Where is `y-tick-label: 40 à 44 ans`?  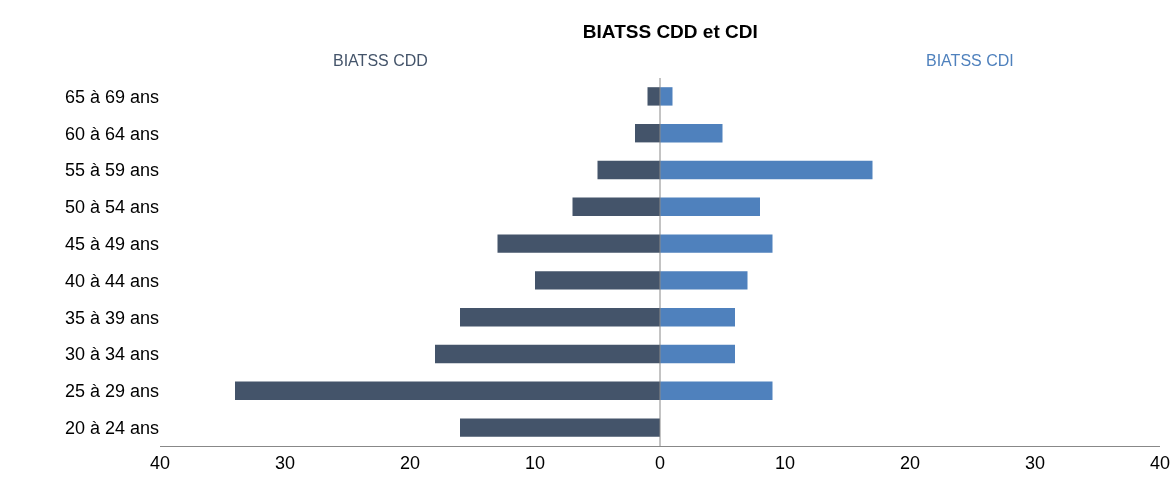 y-tick-label: 40 à 44 ans is located at coordinates (111, 280).